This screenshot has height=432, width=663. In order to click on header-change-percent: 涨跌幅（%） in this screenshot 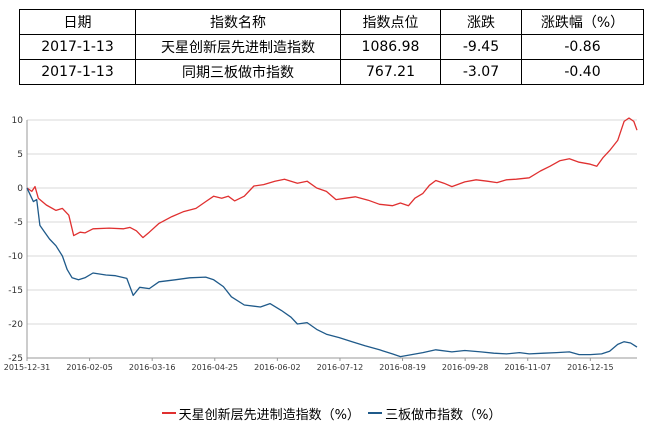, I will do `click(582, 22)`.